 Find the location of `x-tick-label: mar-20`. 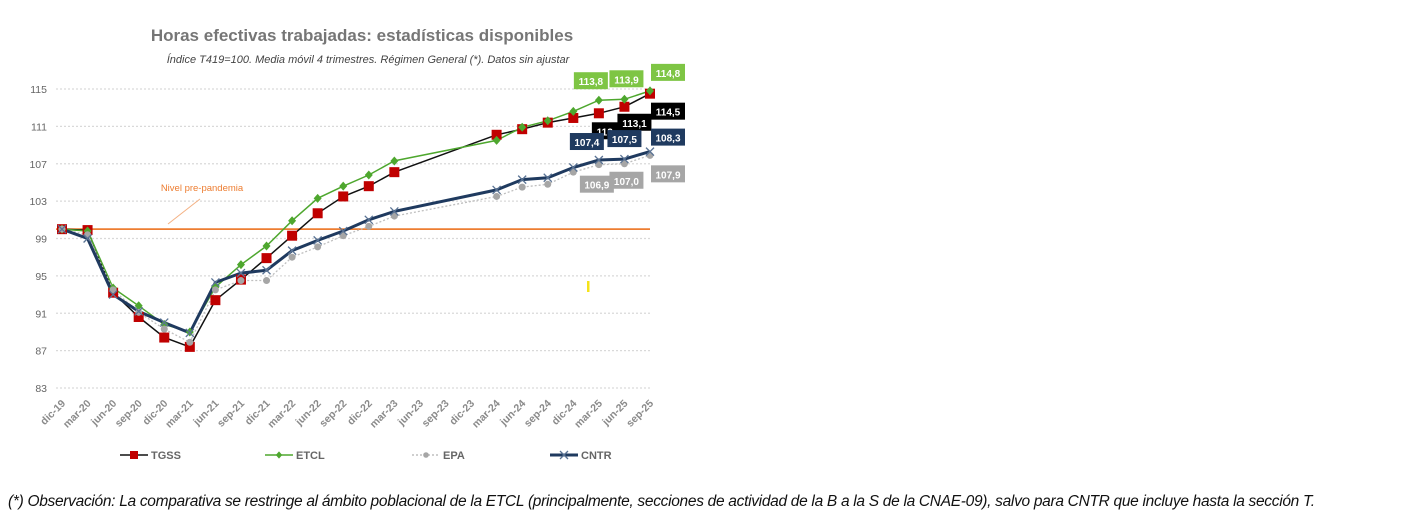

x-tick-label: mar-20 is located at coordinates (77, 414).